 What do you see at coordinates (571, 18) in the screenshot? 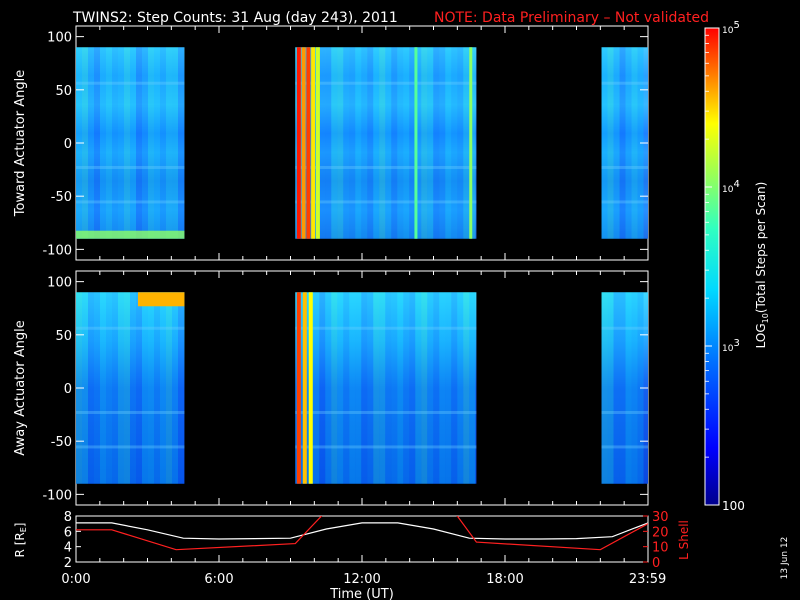
I see `preliminary-note: NOTE: Data Preliminary – Not validated` at bounding box center [571, 18].